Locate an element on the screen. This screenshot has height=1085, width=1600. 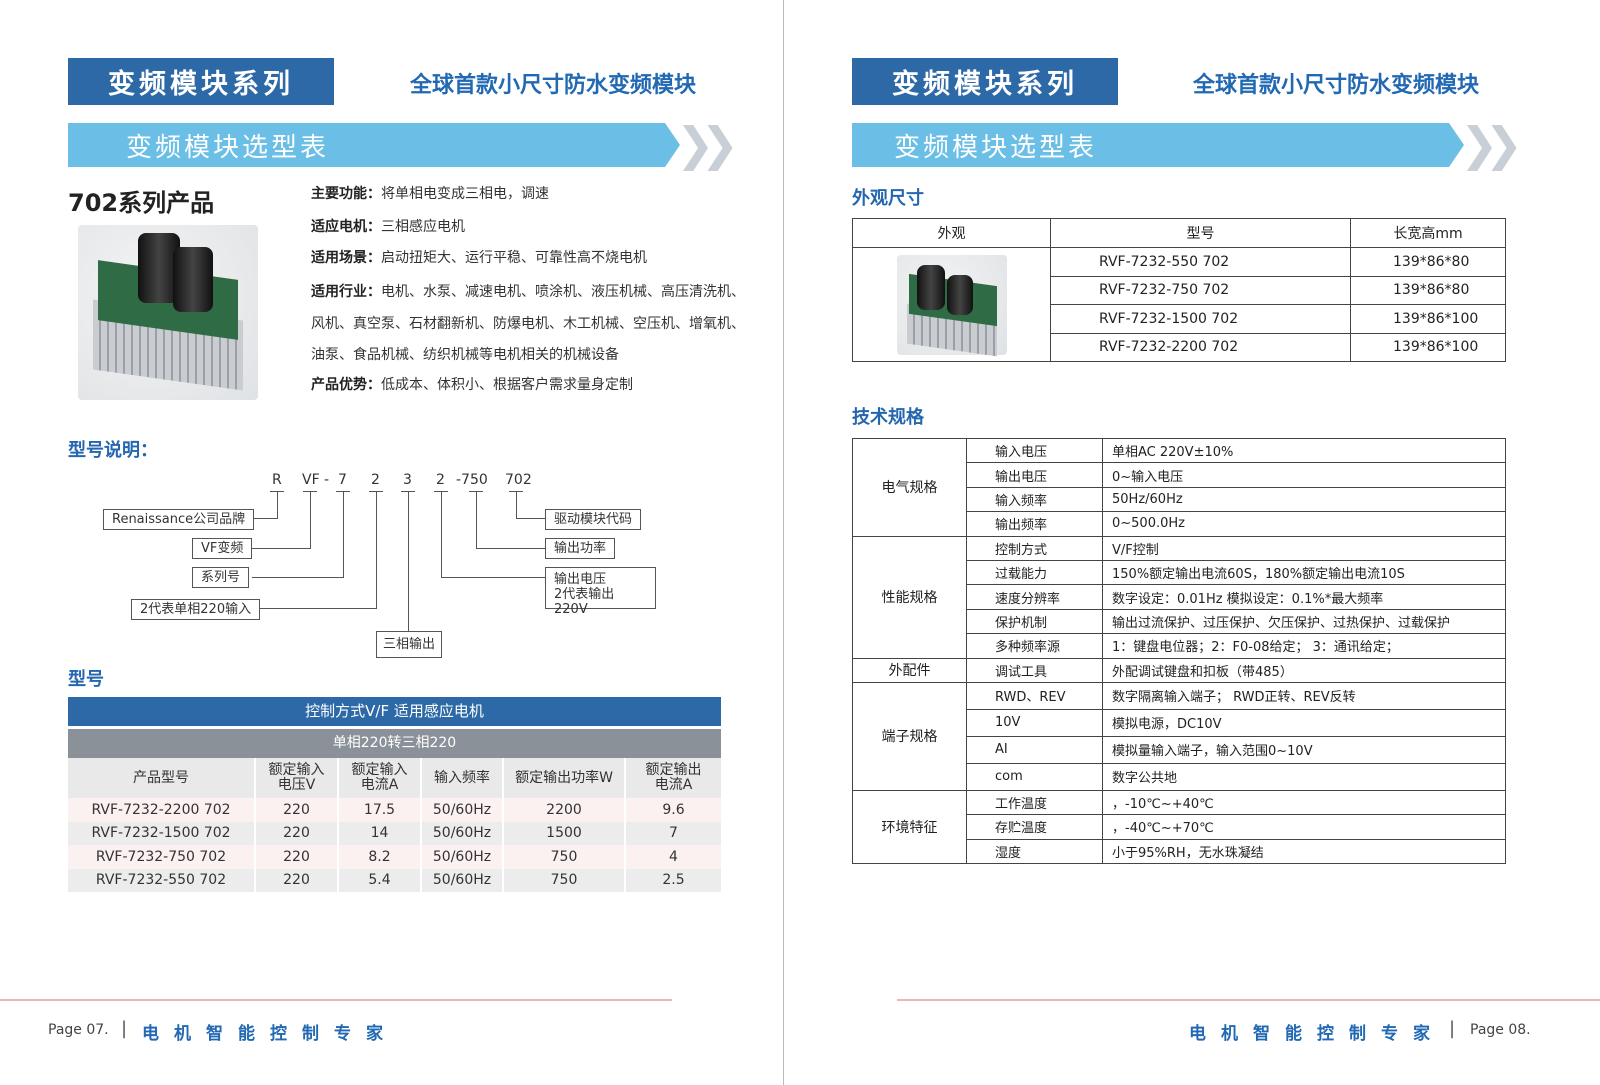
spec-value: ，-10℃~+40℃ is located at coordinates (1304, 802).